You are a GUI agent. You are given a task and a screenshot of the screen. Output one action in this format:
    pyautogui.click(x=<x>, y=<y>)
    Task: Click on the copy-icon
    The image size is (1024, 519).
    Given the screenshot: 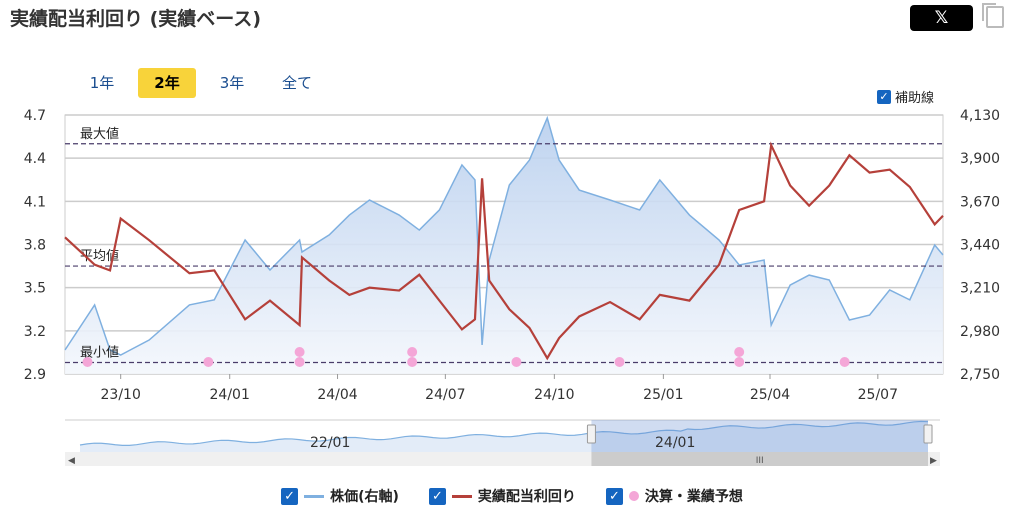 What is the action you would take?
    pyautogui.click(x=993, y=15)
    